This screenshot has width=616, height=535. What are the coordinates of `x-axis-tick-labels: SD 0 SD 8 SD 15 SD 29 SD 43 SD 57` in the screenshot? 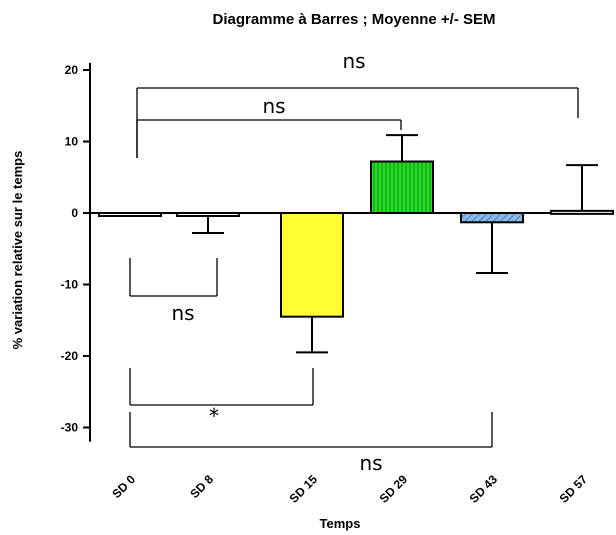 It's located at (349, 489).